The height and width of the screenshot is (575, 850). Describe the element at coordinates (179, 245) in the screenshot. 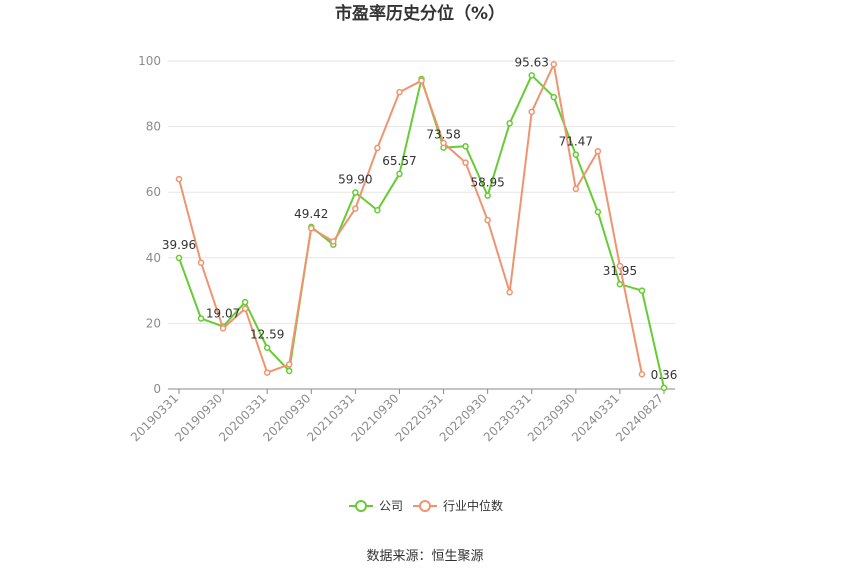

I see `data-label: 39.96` at that location.